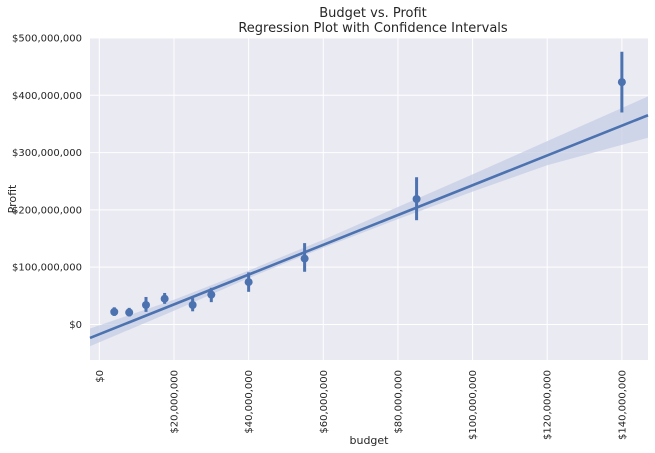 The width and height of the screenshot is (655, 453). Describe the element at coordinates (622, 405) in the screenshot. I see `x-tick-label: $140,000,000` at that location.